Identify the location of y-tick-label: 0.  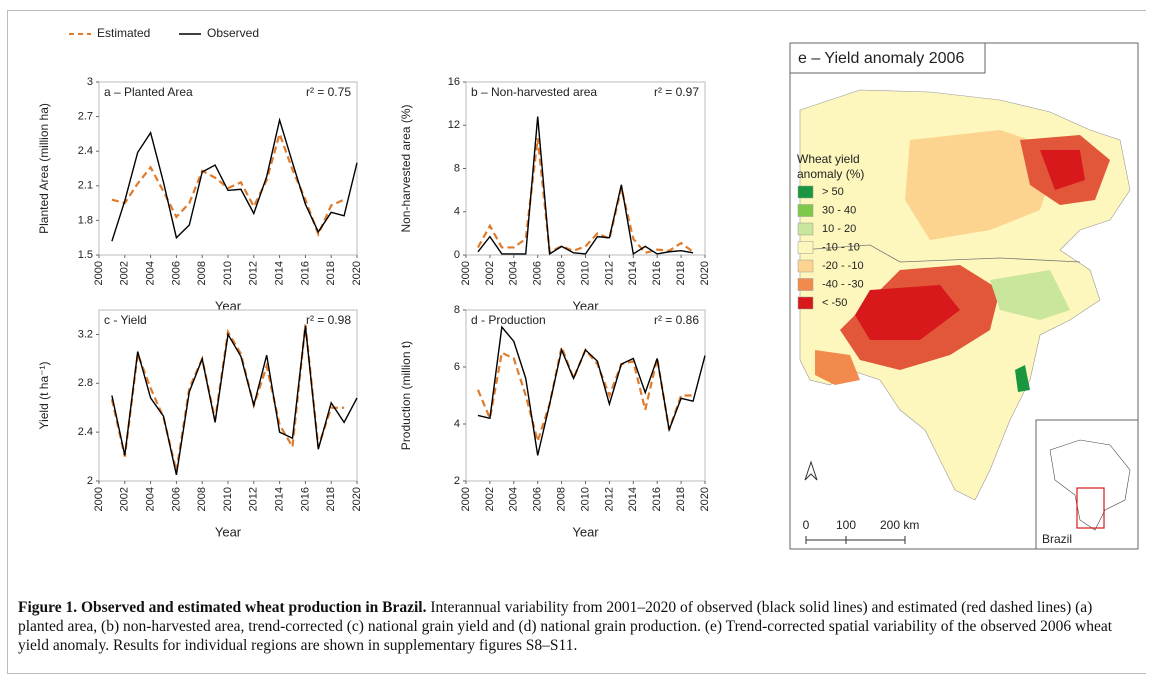
(457, 255).